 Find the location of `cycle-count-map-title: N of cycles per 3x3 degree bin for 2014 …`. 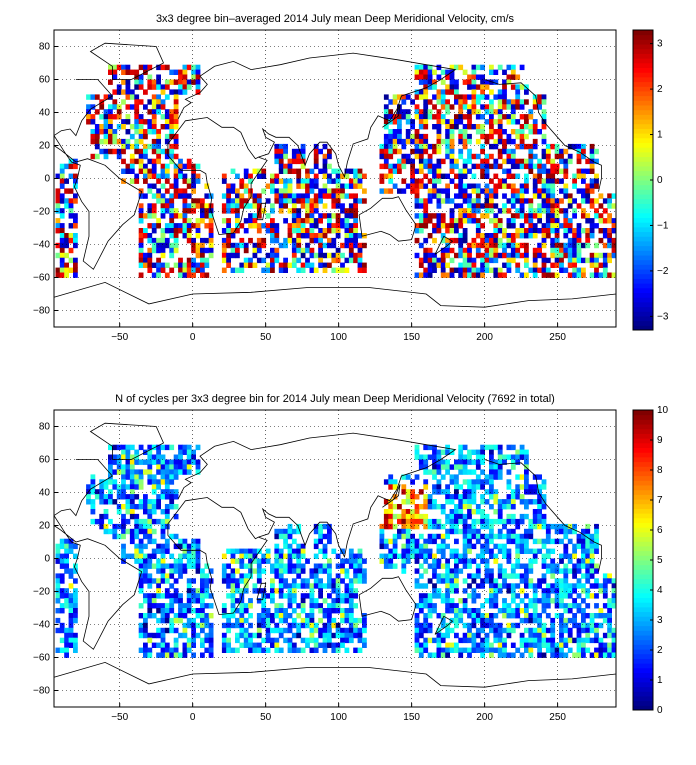

cycle-count-map-title: N of cycles per 3x3 degree bin for 2014 … is located at coordinates (335, 399).